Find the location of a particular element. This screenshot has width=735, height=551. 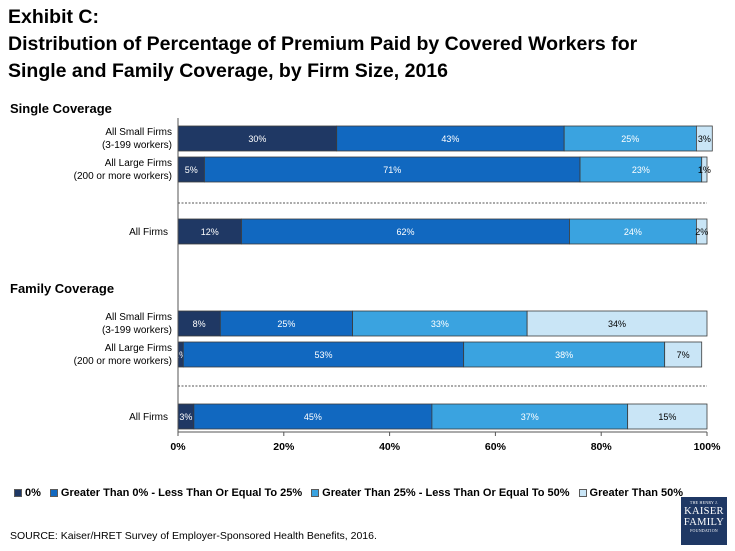

data-label: 2% is located at coordinates (701, 232).